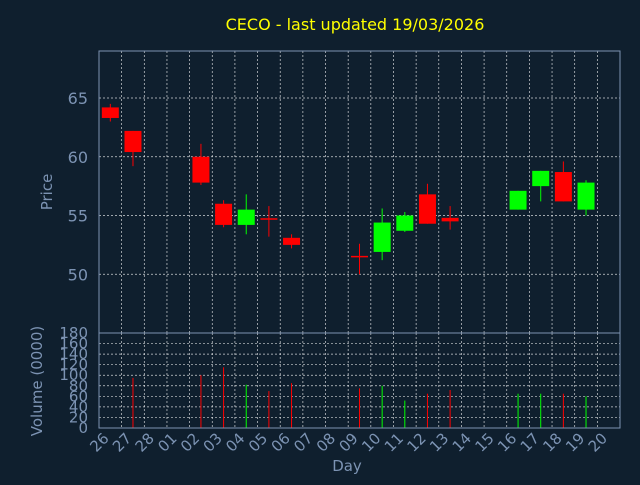 This screenshot has width=640, height=485. Describe the element at coordinates (78, 98) in the screenshot. I see `price-tick-label: 65` at that location.